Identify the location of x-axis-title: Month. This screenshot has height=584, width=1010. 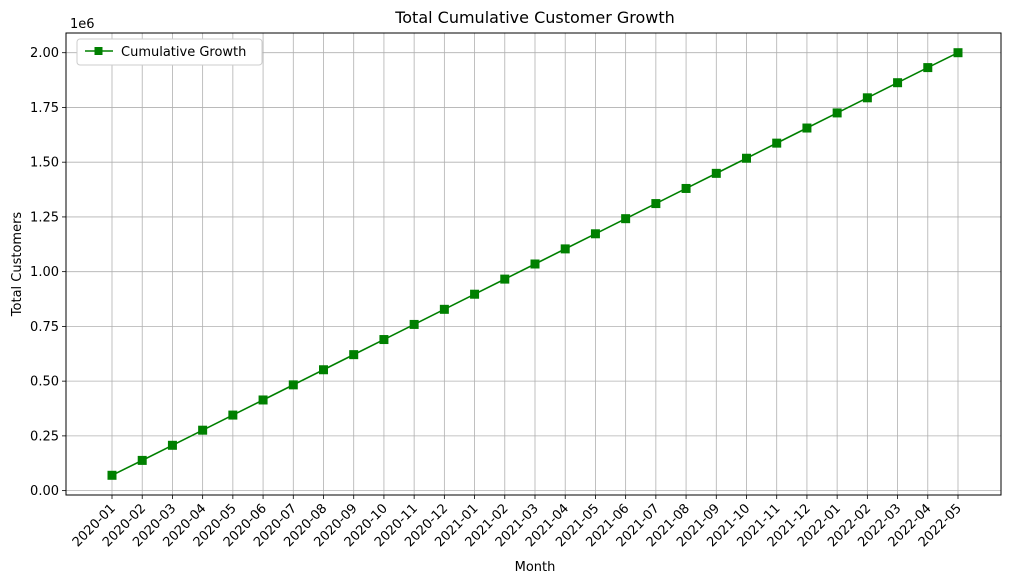
(535, 567).